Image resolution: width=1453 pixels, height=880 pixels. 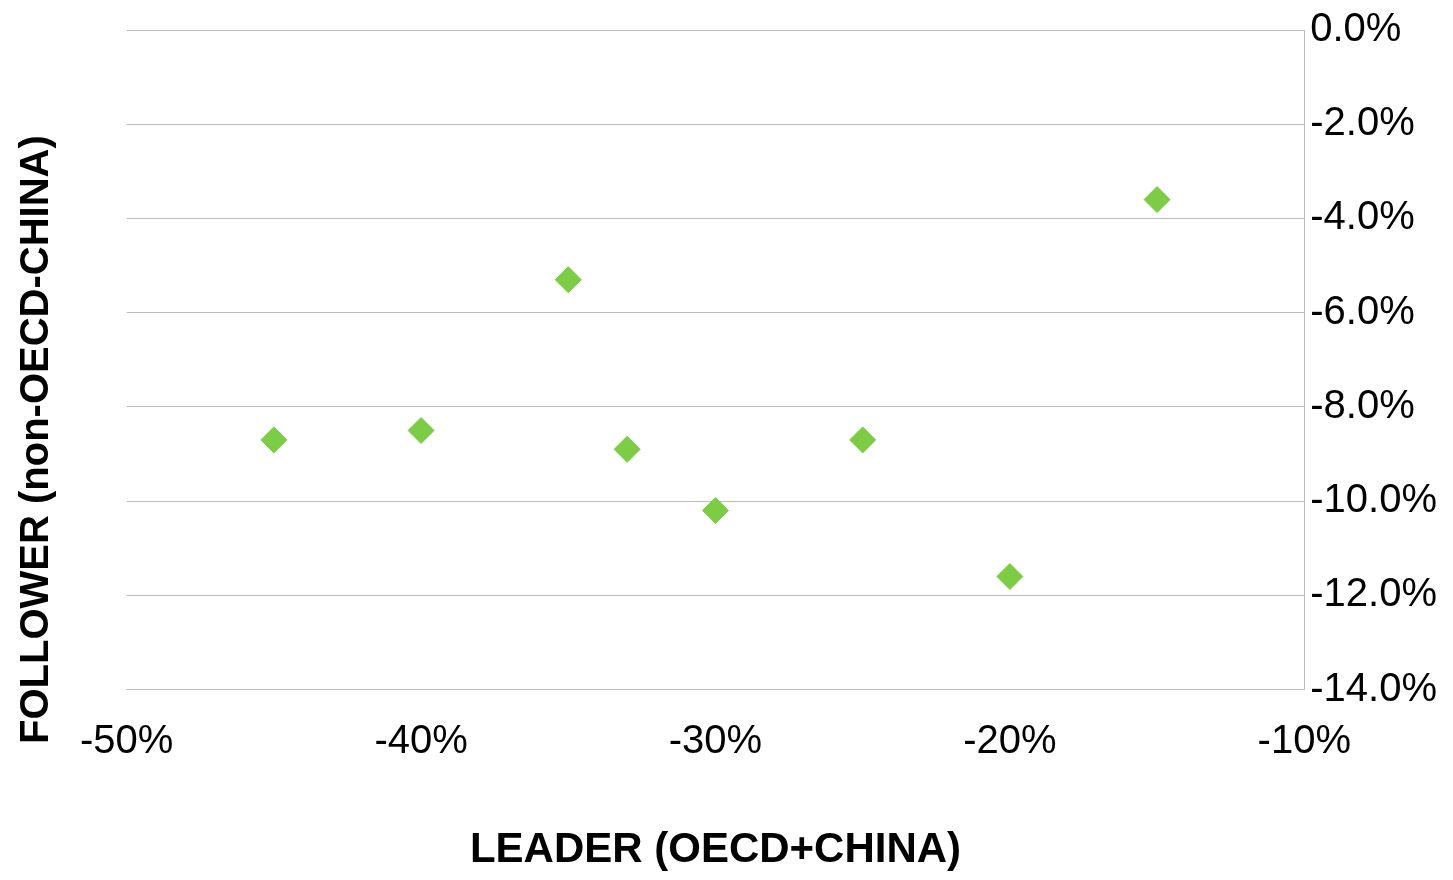 What do you see at coordinates (421, 738) in the screenshot?
I see `x-tick-label: -40%` at bounding box center [421, 738].